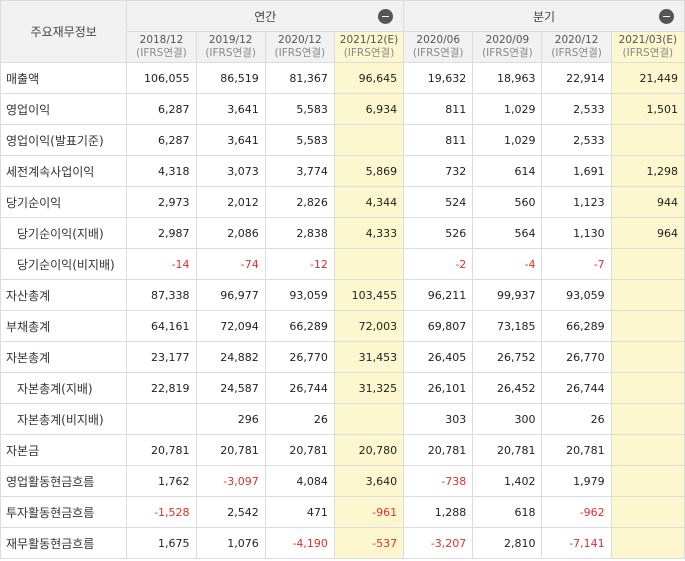 The image size is (685, 561). I want to click on table-cell: 300, so click(507, 419).